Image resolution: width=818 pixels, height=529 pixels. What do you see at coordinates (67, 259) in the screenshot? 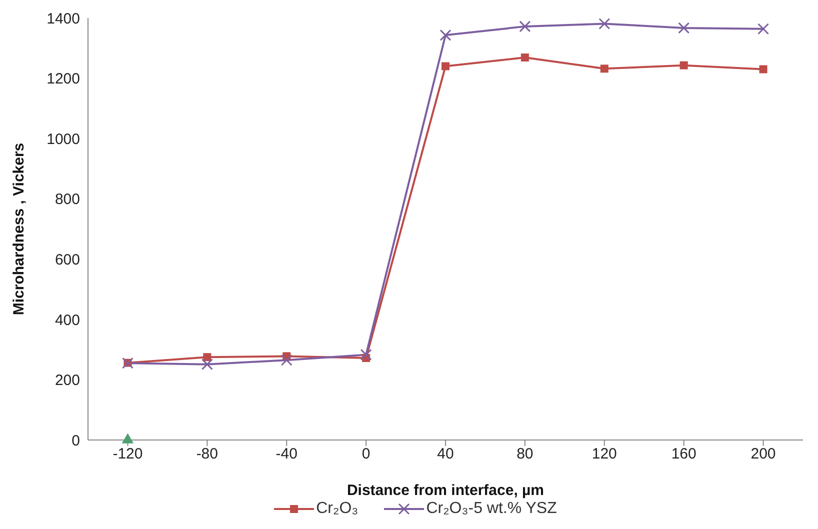
I see `y-tick-label: 600` at bounding box center [67, 259].